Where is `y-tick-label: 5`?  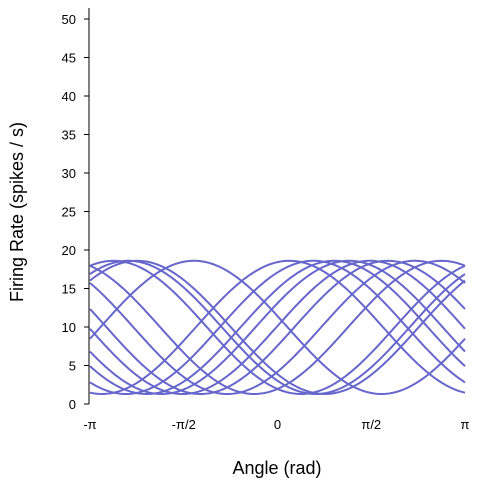 y-tick-label: 5 is located at coordinates (72, 366).